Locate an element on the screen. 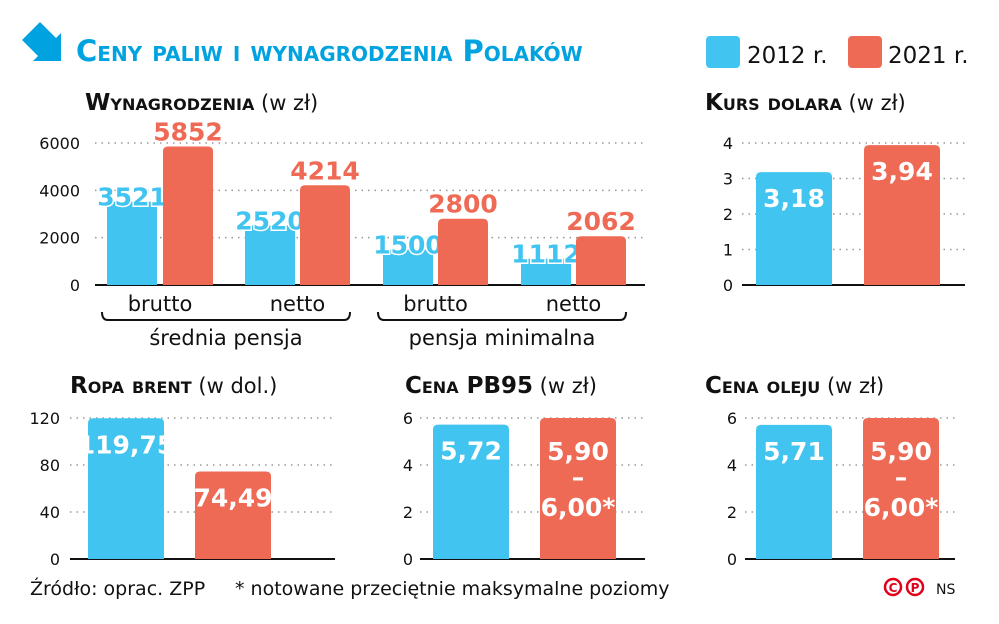 This screenshot has width=999, height=624. data-label: 5852 is located at coordinates (188, 132).